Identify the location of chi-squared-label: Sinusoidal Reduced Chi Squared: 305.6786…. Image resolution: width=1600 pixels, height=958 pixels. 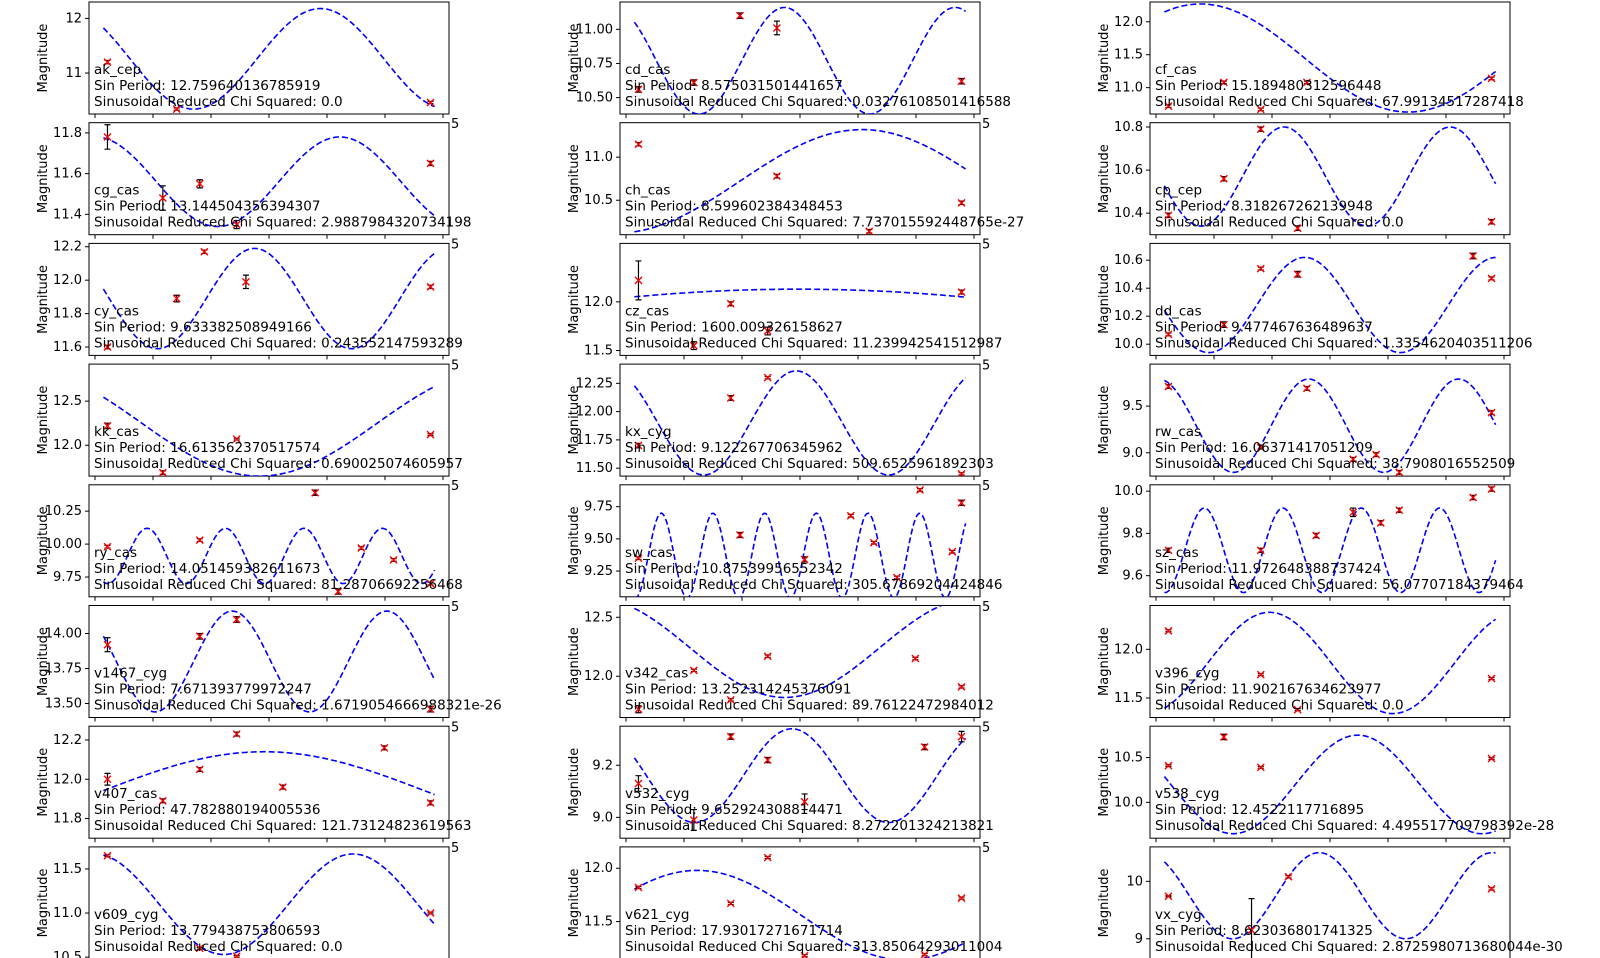
(813, 585).